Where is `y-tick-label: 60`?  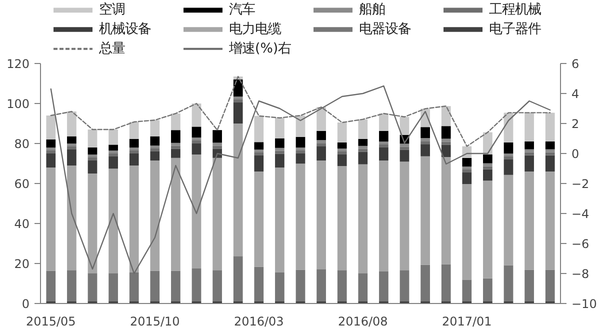 y-tick-label: 60 is located at coordinates (22, 184).